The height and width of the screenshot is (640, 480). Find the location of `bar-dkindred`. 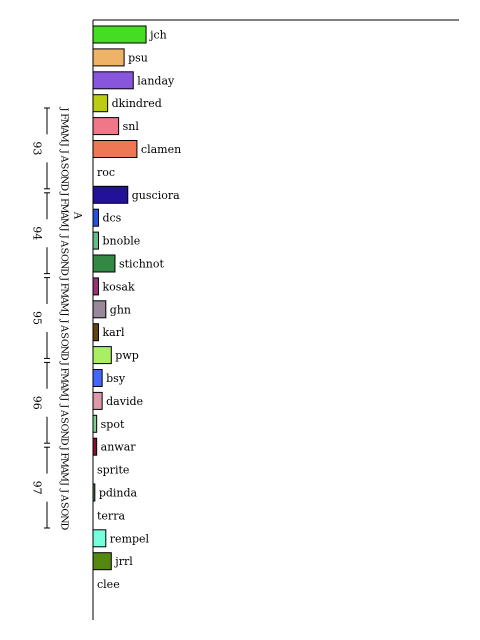

bar-dkindred is located at coordinates (100, 103).